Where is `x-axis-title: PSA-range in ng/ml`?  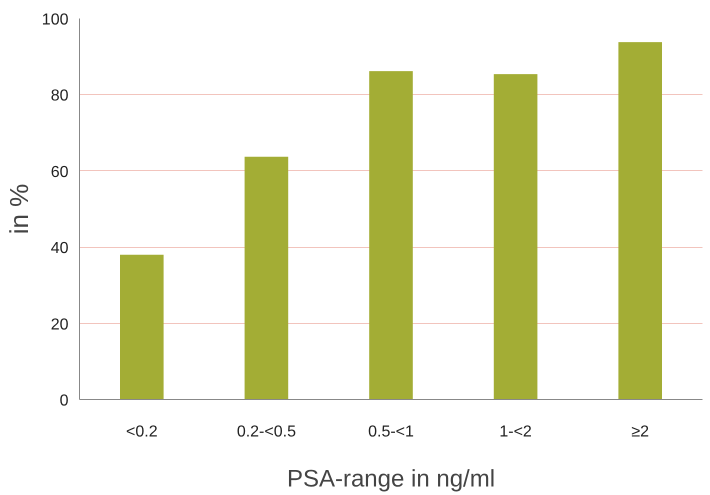 x-axis-title: PSA-range in ng/ml is located at coordinates (391, 479).